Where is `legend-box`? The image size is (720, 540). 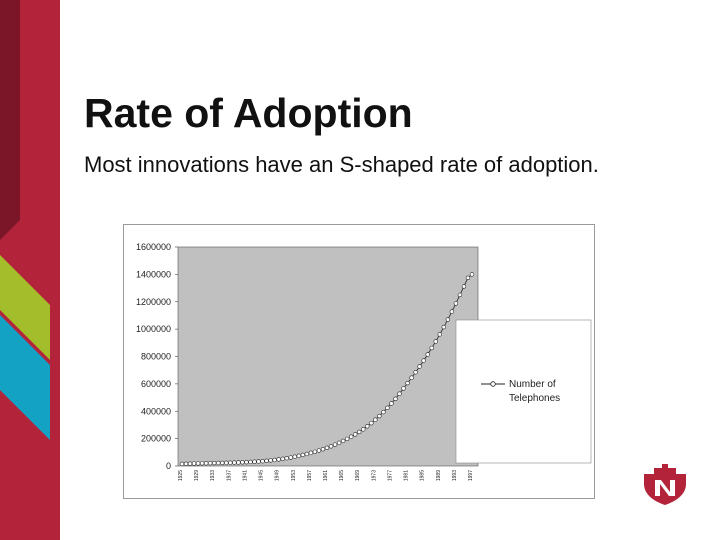 legend-box is located at coordinates (523, 391).